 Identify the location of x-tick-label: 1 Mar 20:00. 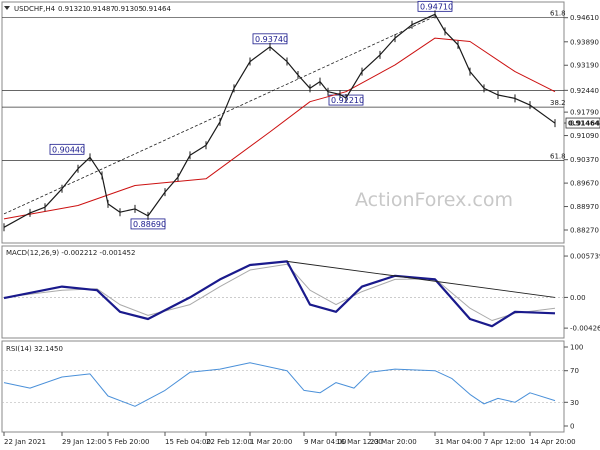
(271, 442).